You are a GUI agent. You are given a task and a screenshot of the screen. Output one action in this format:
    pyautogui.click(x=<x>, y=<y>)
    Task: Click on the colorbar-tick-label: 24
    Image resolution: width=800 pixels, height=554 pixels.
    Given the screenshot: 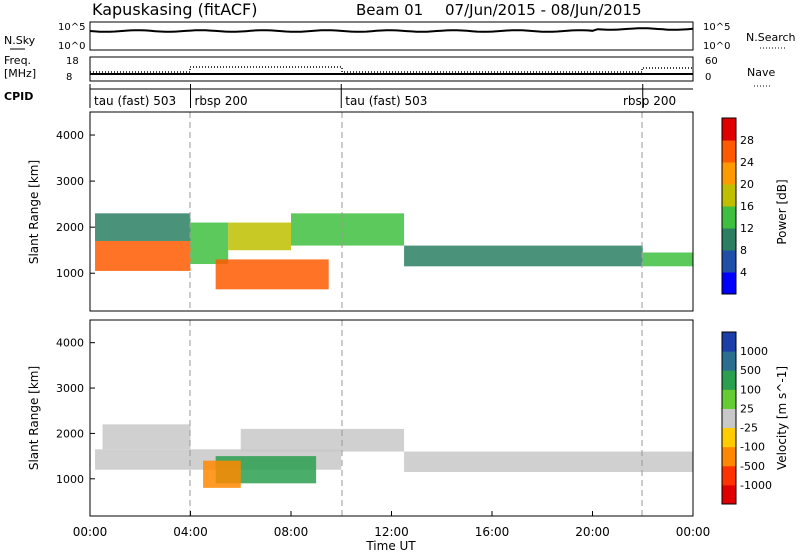 What is the action you would take?
    pyautogui.click(x=747, y=162)
    